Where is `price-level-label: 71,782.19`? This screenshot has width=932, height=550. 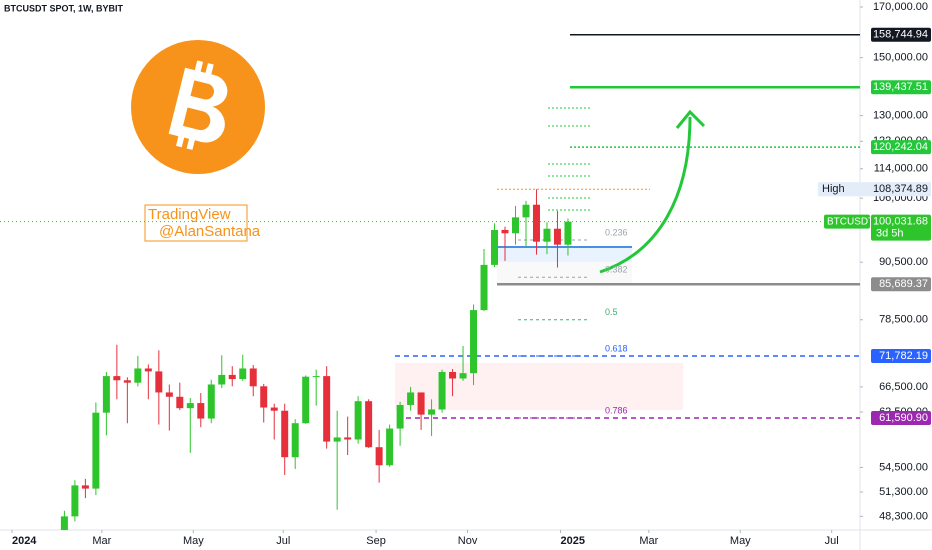
price-level-label: 71,782.19 is located at coordinates (903, 356).